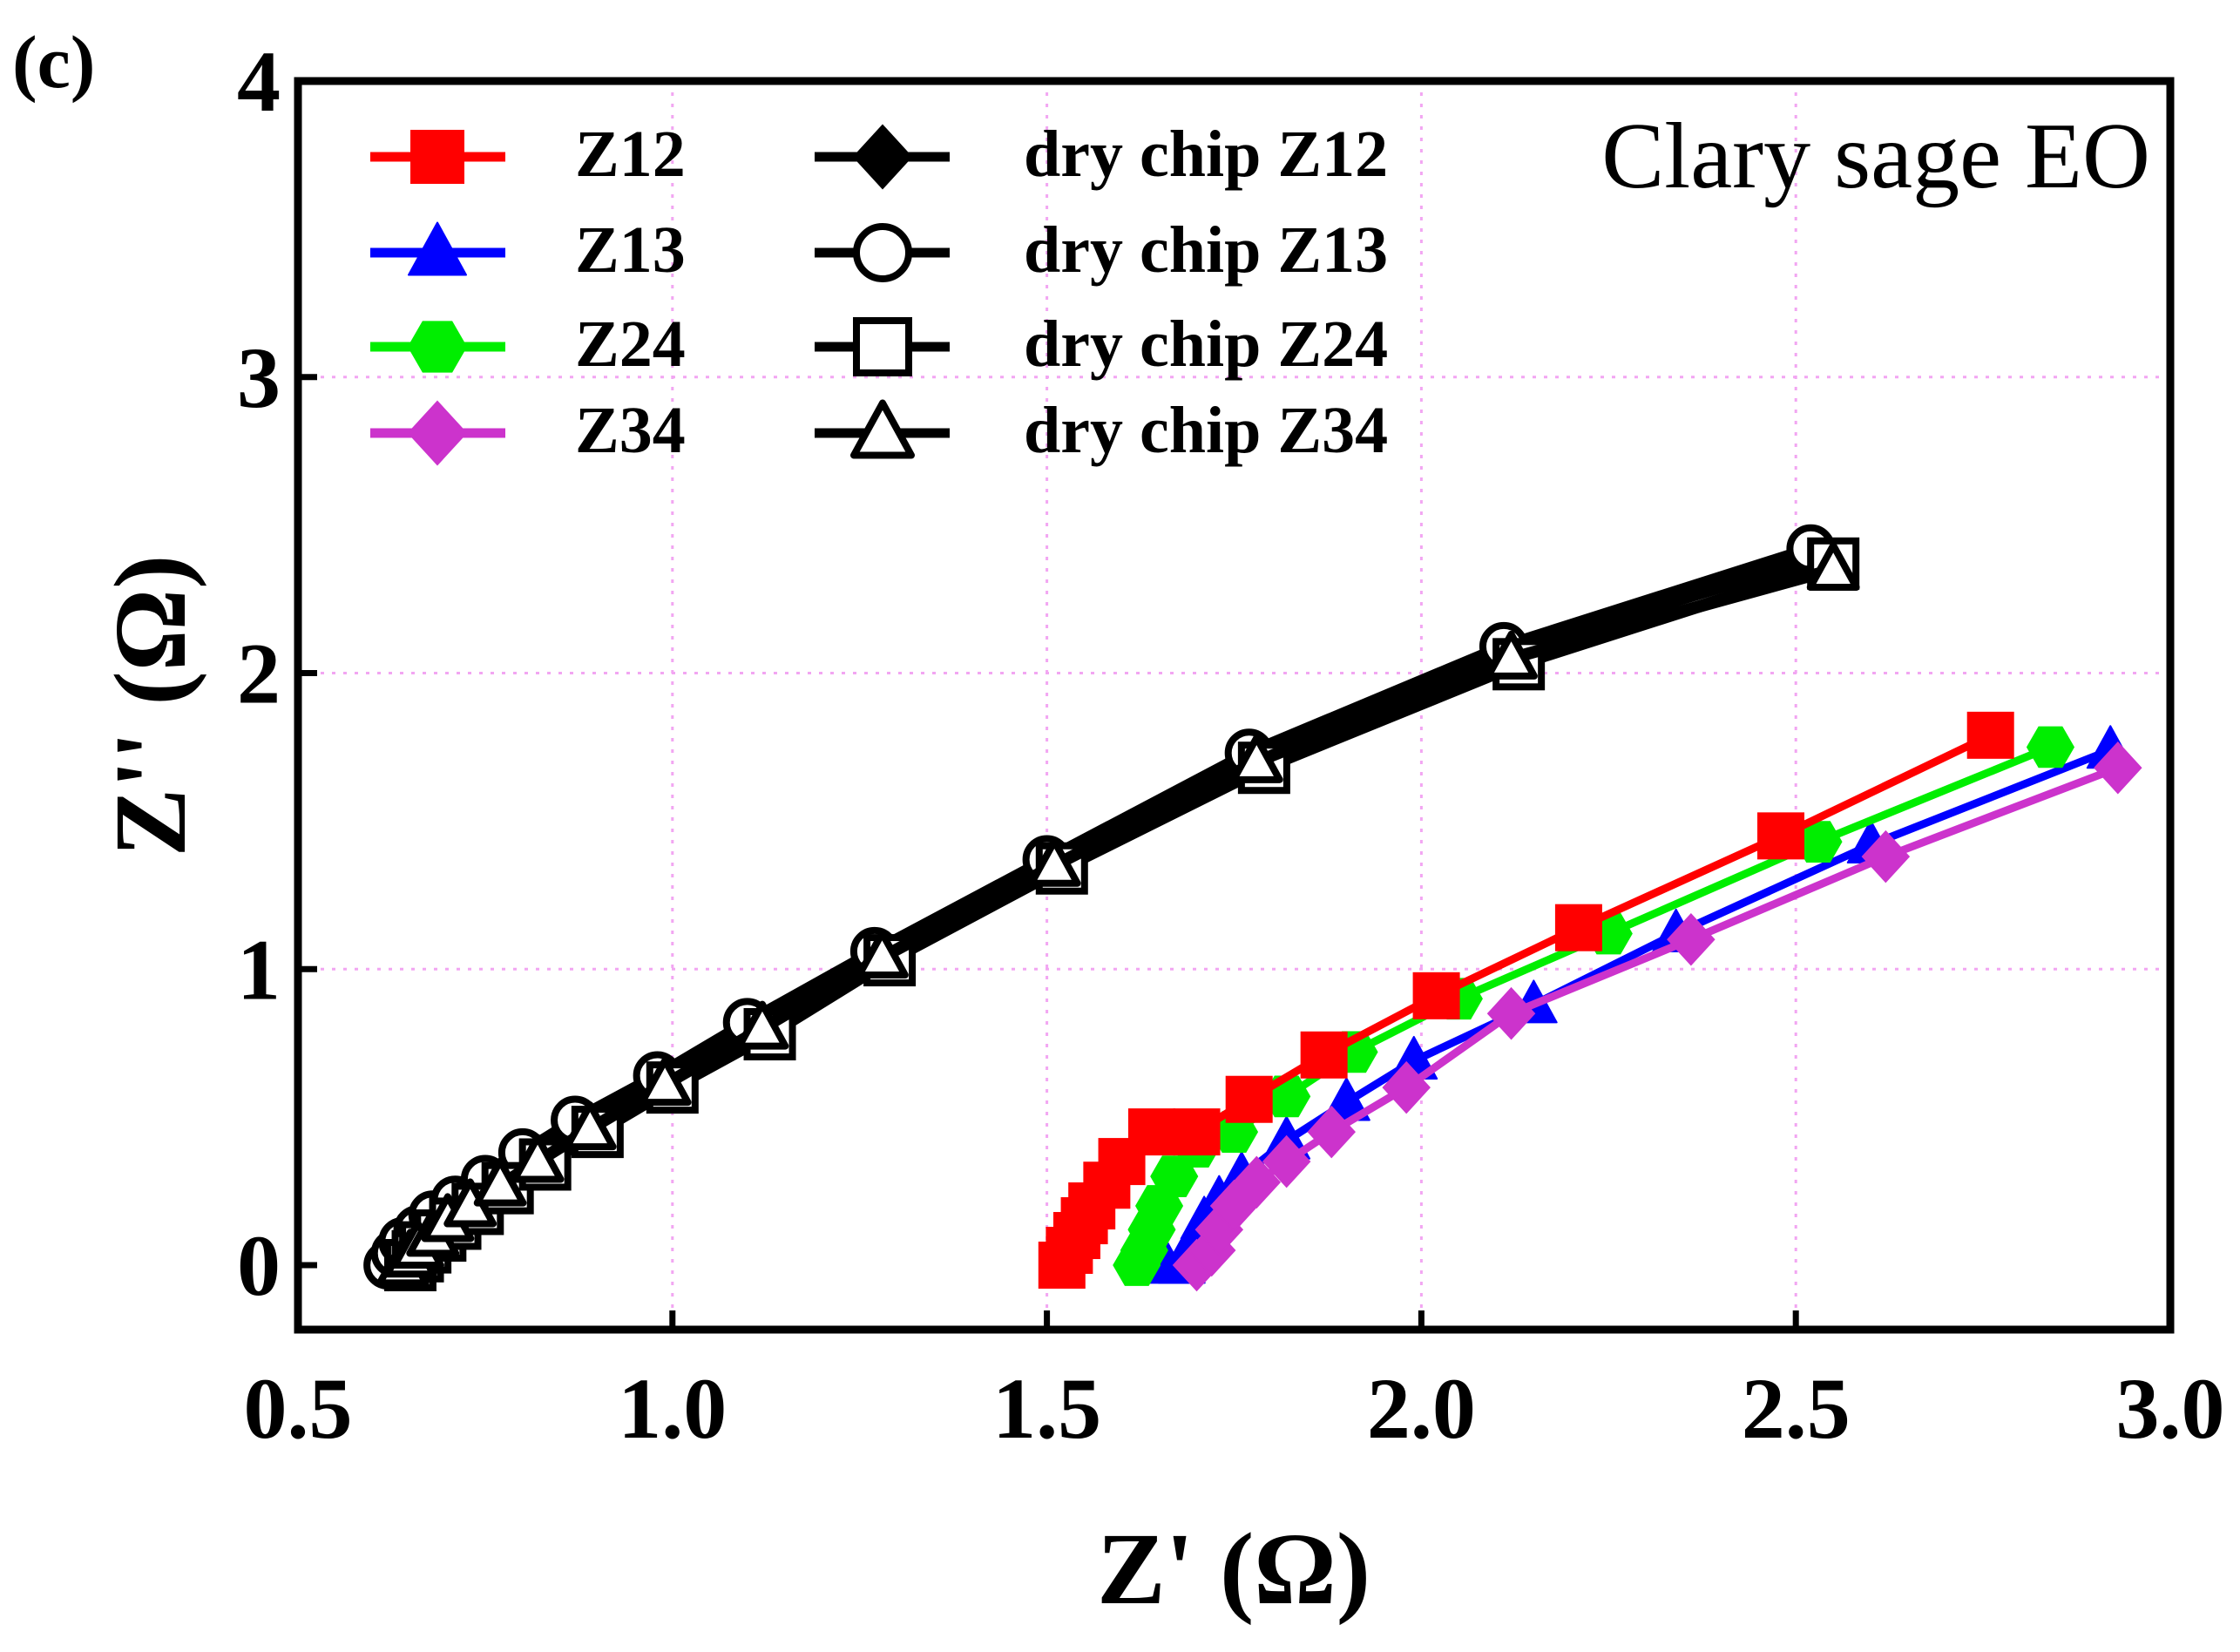 This screenshot has width=2240, height=1652. I want to click on legend-item: Z24, so click(528, 344).